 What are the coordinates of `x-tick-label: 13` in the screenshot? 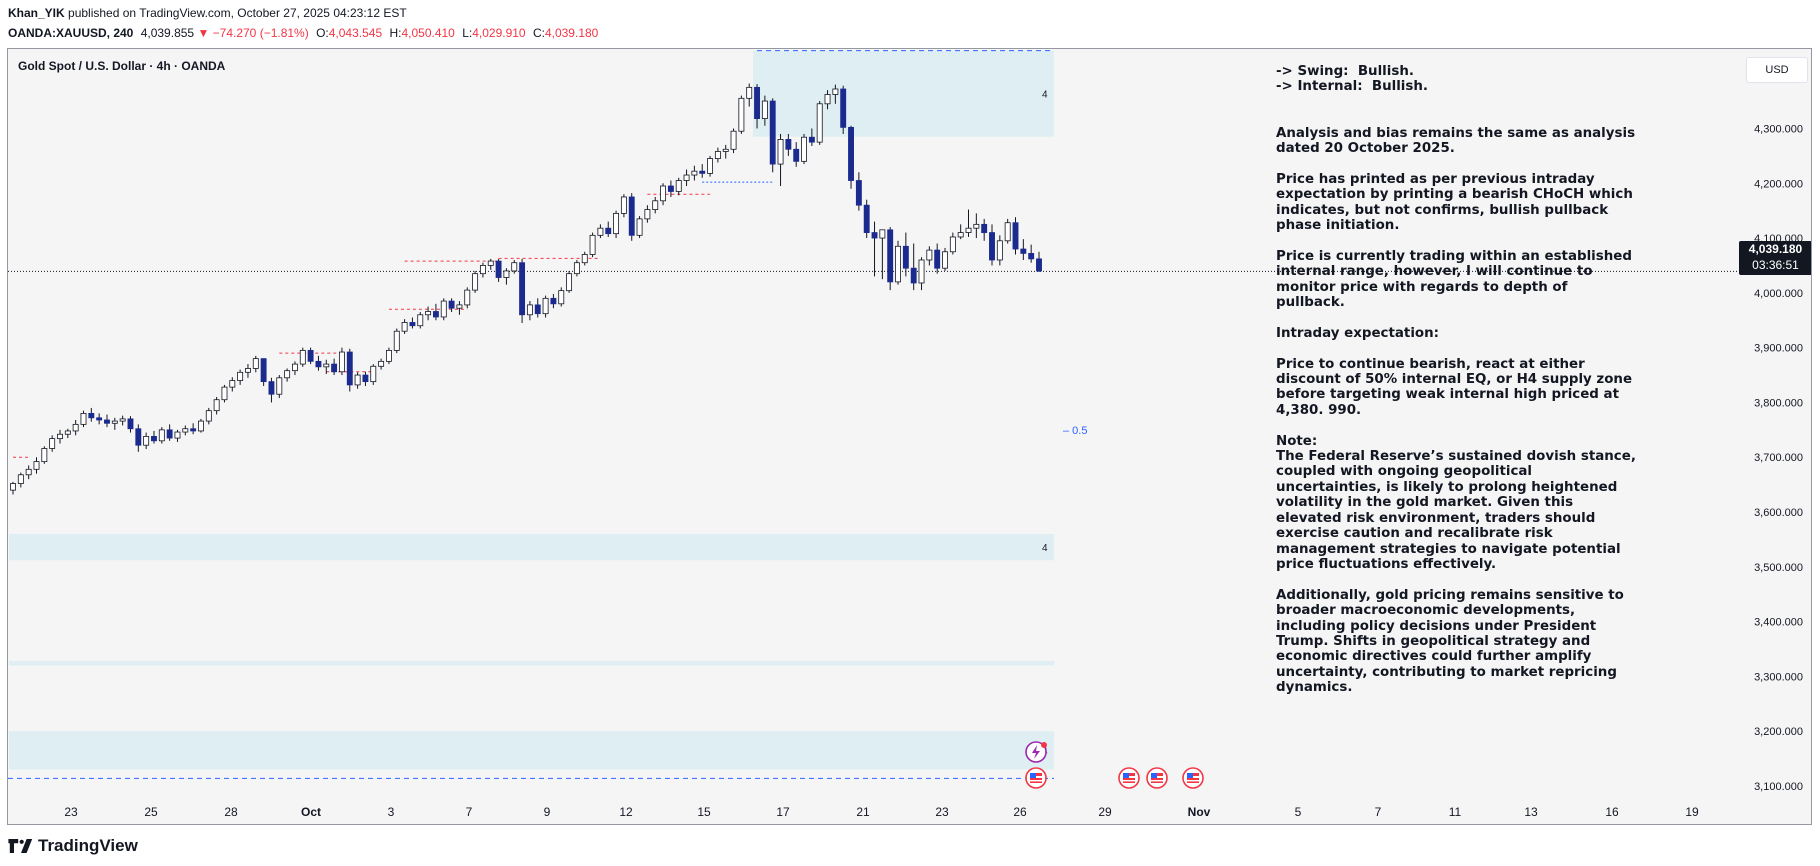 It's located at (1531, 812).